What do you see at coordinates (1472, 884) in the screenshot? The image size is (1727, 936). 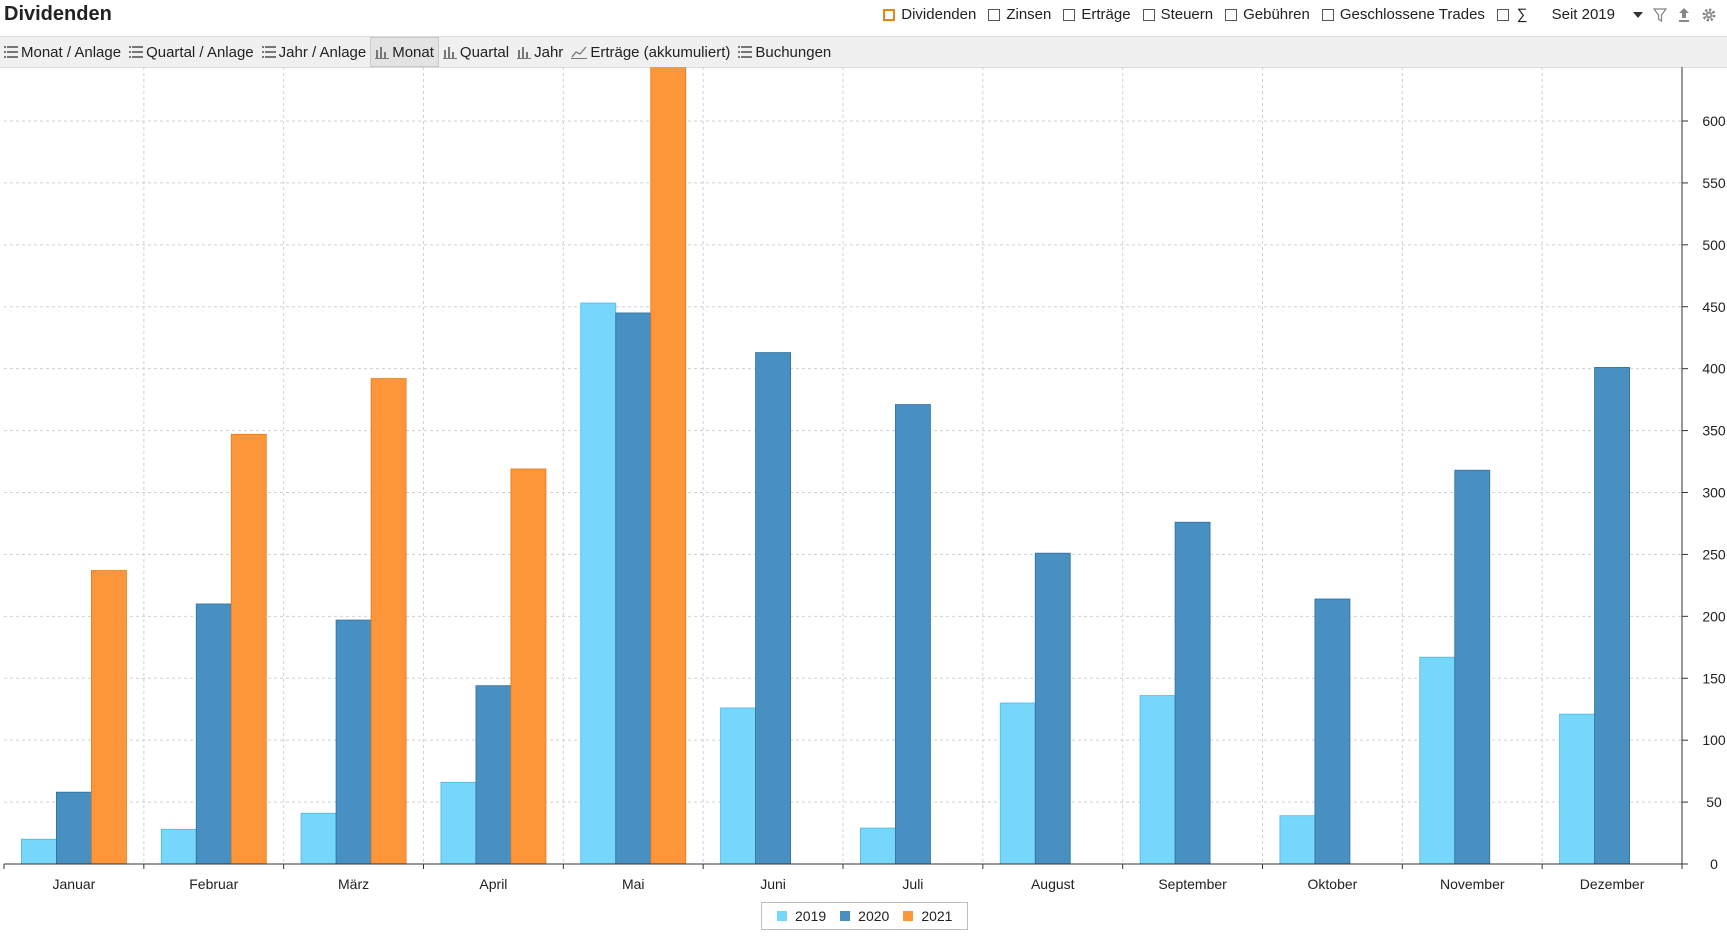 I see `x-tick-label: November` at bounding box center [1472, 884].